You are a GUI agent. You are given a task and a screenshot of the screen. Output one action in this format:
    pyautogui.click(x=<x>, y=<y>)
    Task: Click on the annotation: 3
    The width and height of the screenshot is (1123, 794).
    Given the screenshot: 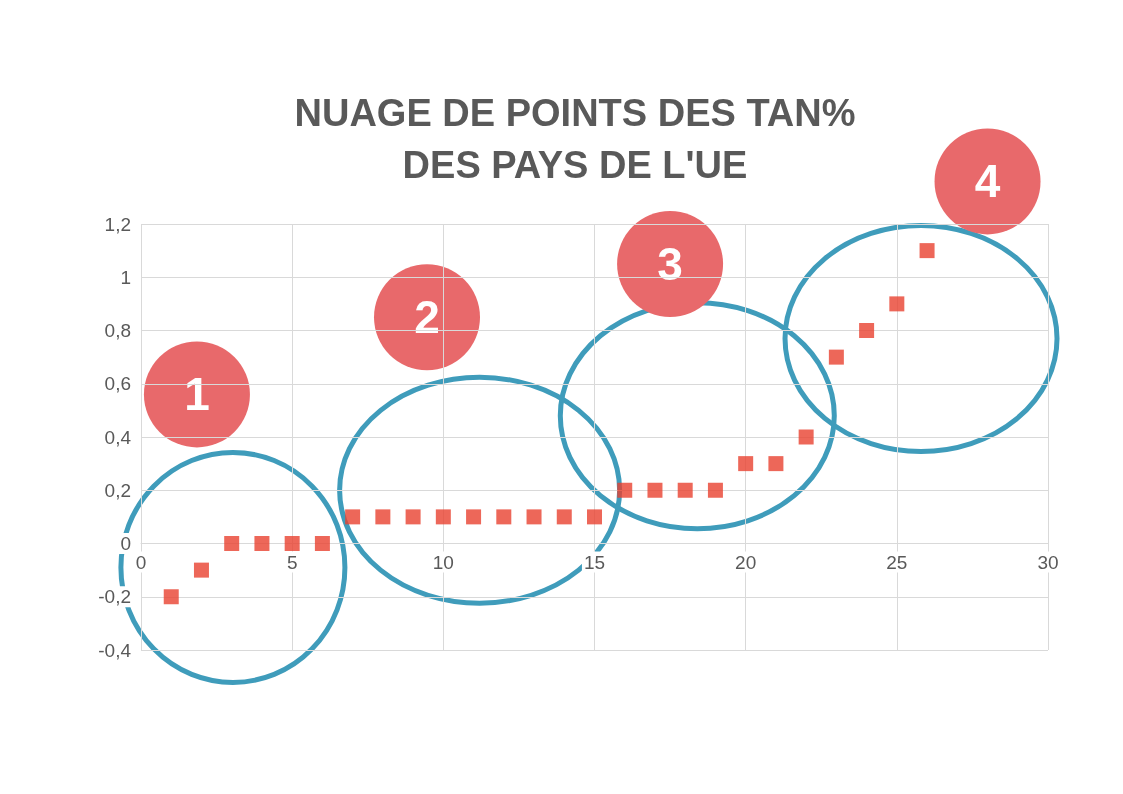 What is the action you would take?
    pyautogui.click(x=670, y=263)
    